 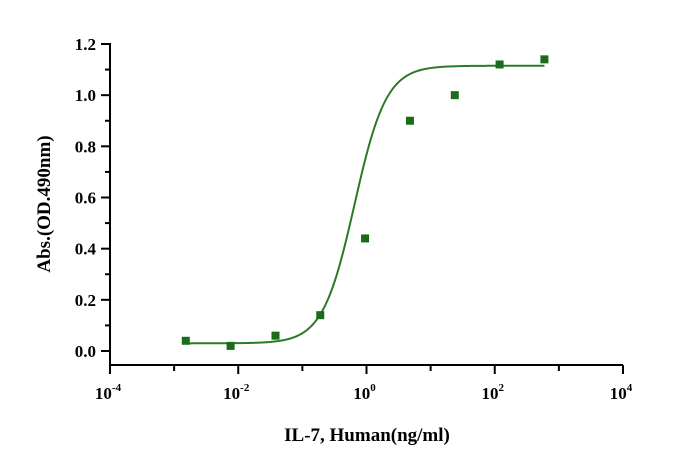 I want to click on x-tick-label: 10⁻², so click(x=236, y=392).